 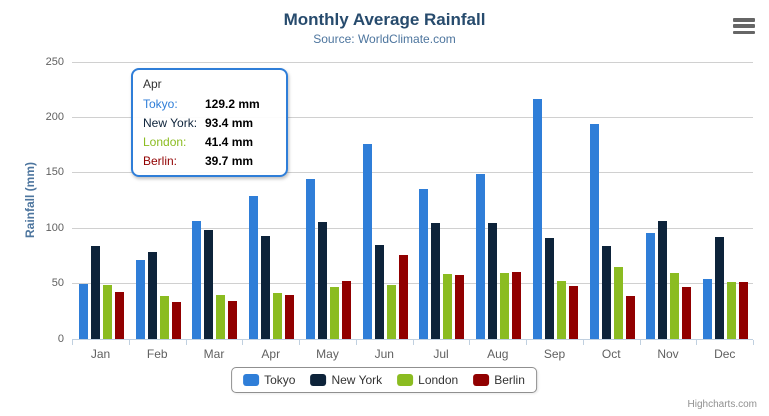 What do you see at coordinates (100, 354) in the screenshot?
I see `x-axis-label: Jan` at bounding box center [100, 354].